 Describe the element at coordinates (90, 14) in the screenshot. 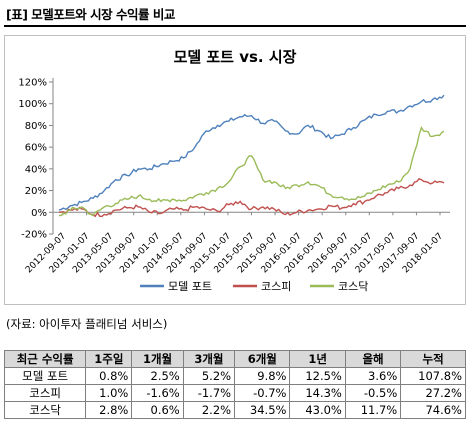

I see `report-title: [표] 모델포트와 시장 수익률 비교` at that location.